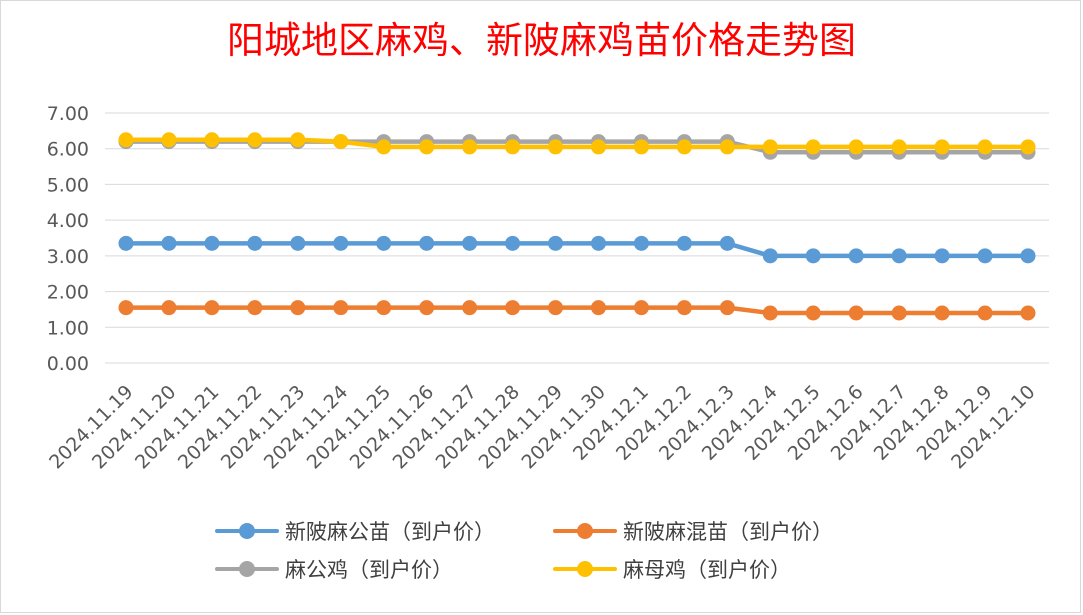 This screenshot has height=615, width=1083. I want to click on y-tick-label: 1.00, so click(68, 328).